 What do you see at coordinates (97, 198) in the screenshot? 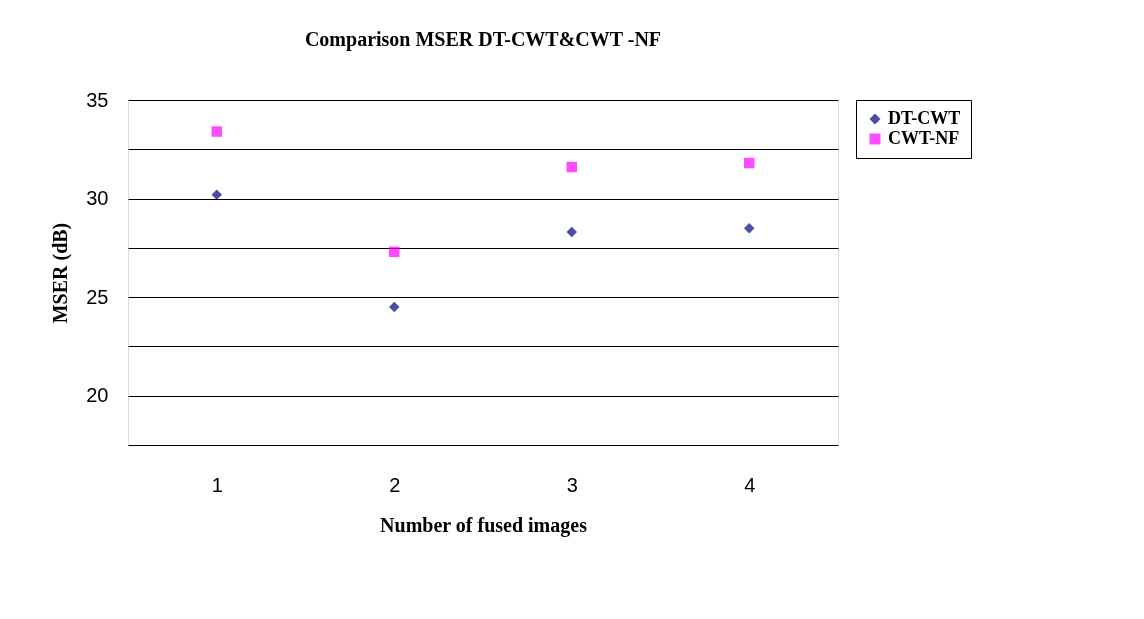
I see `y-tick-label: 30` at bounding box center [97, 198].